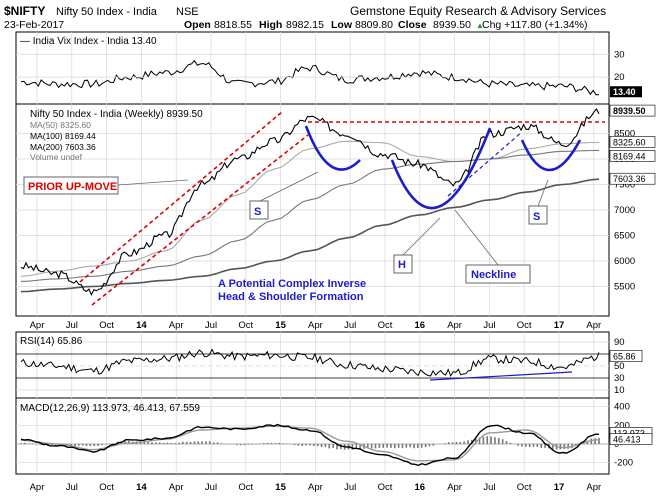 The image size is (669, 497). I want to click on neckline-box, so click(498, 274).